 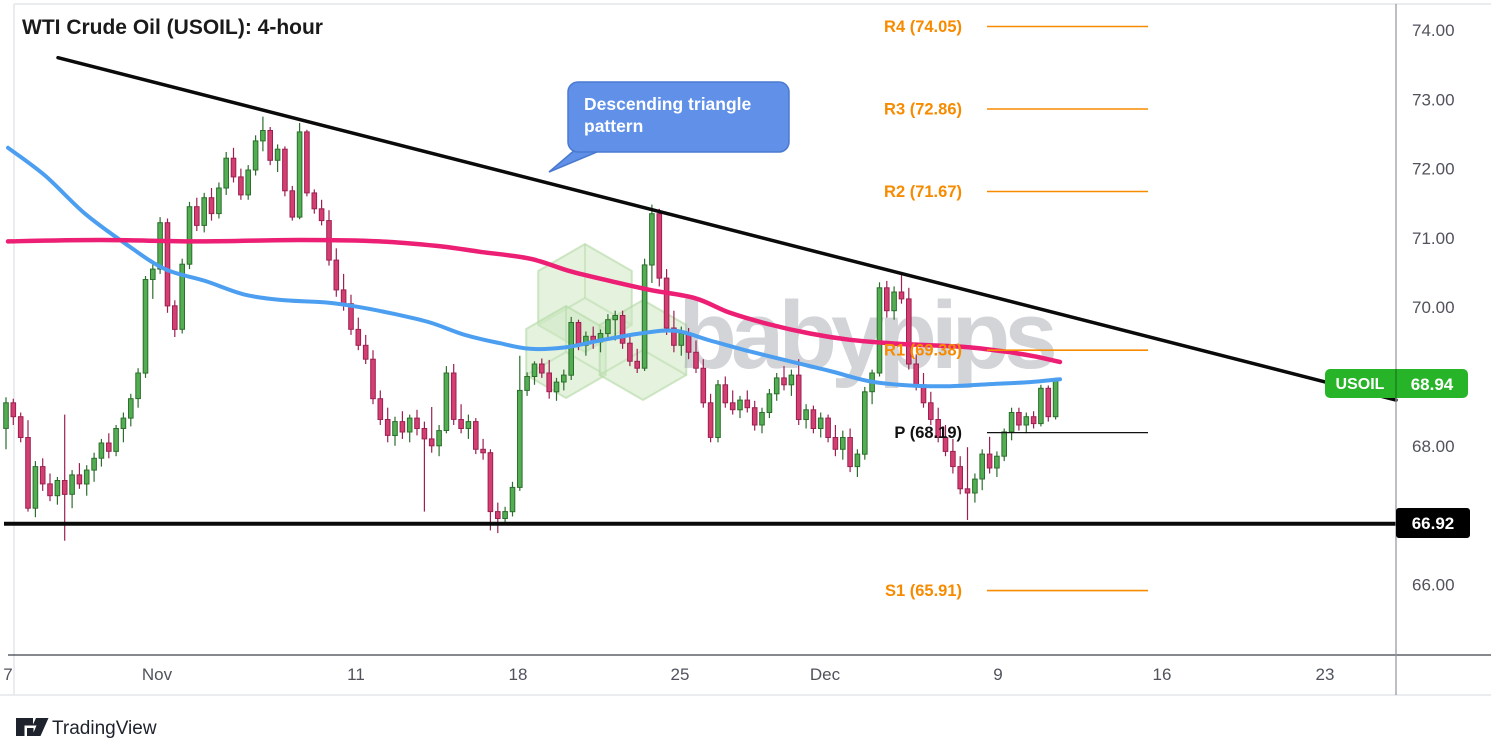 I want to click on time-axis: 7 Nov 11 18 25 Dec 9 16 23, so click(x=668, y=674).